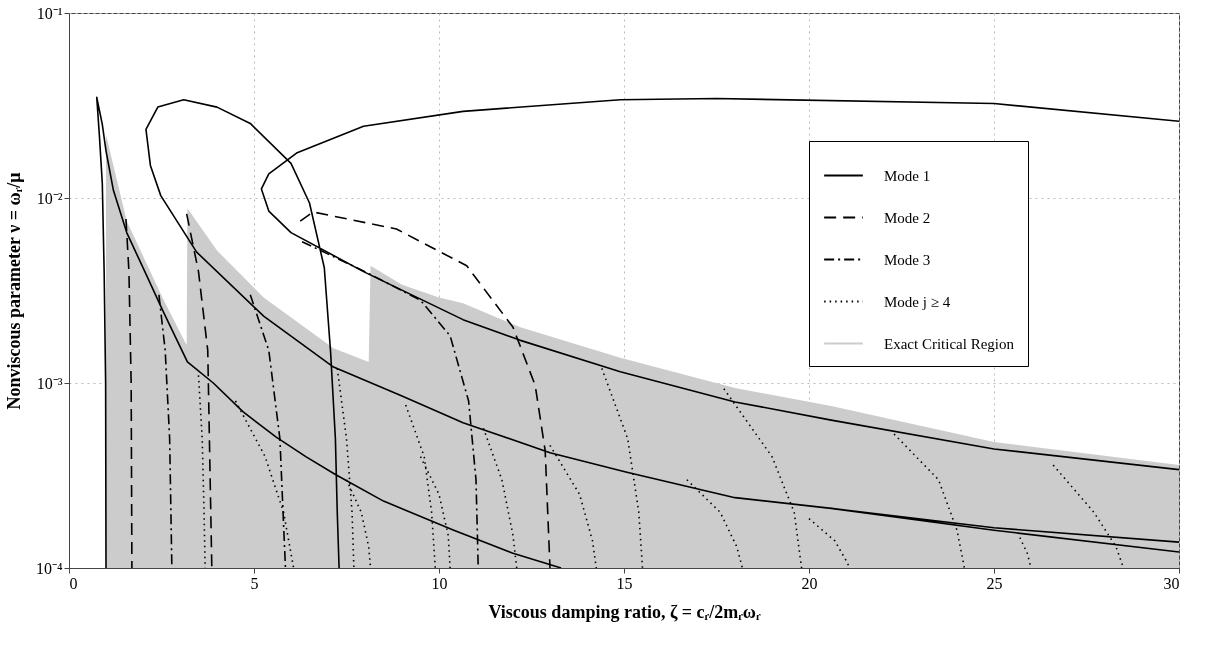 The height and width of the screenshot is (662, 1232). What do you see at coordinates (907, 175) in the screenshot?
I see `legend-label: Mode 1` at bounding box center [907, 175].